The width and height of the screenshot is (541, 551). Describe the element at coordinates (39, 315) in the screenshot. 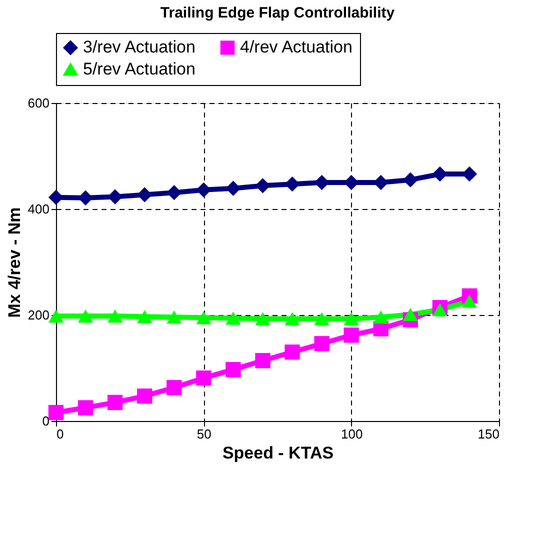

I see `y-tick-label: 200` at that location.